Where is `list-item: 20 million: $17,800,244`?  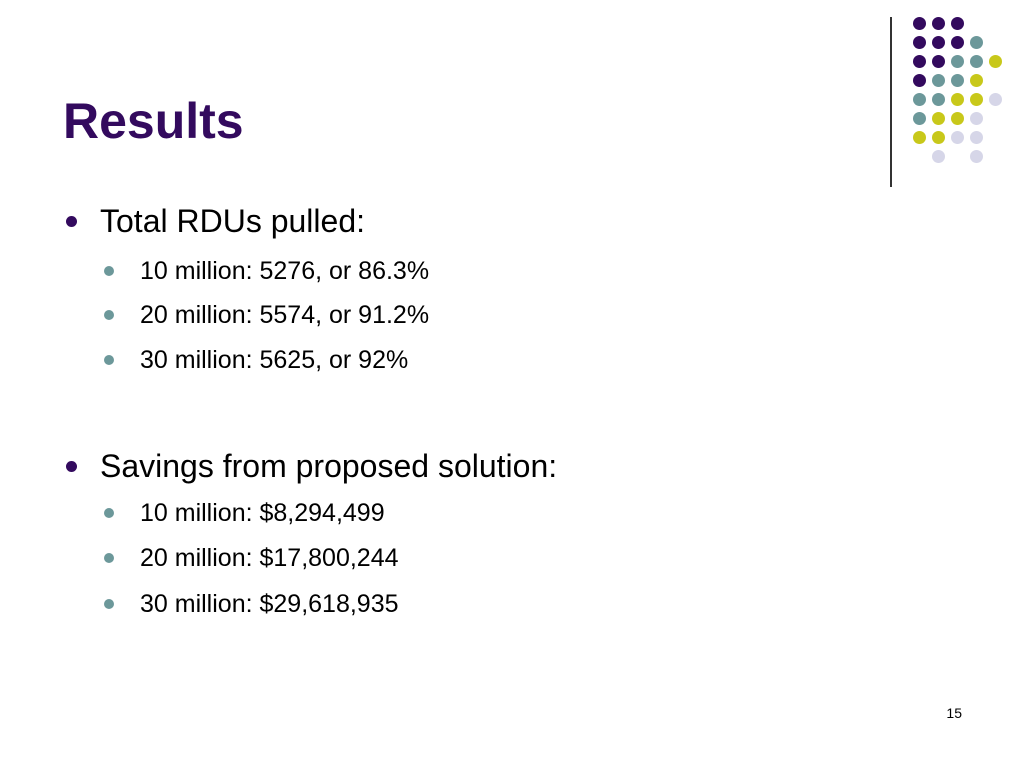 list-item: 20 million: $17,800,244 is located at coordinates (269, 558).